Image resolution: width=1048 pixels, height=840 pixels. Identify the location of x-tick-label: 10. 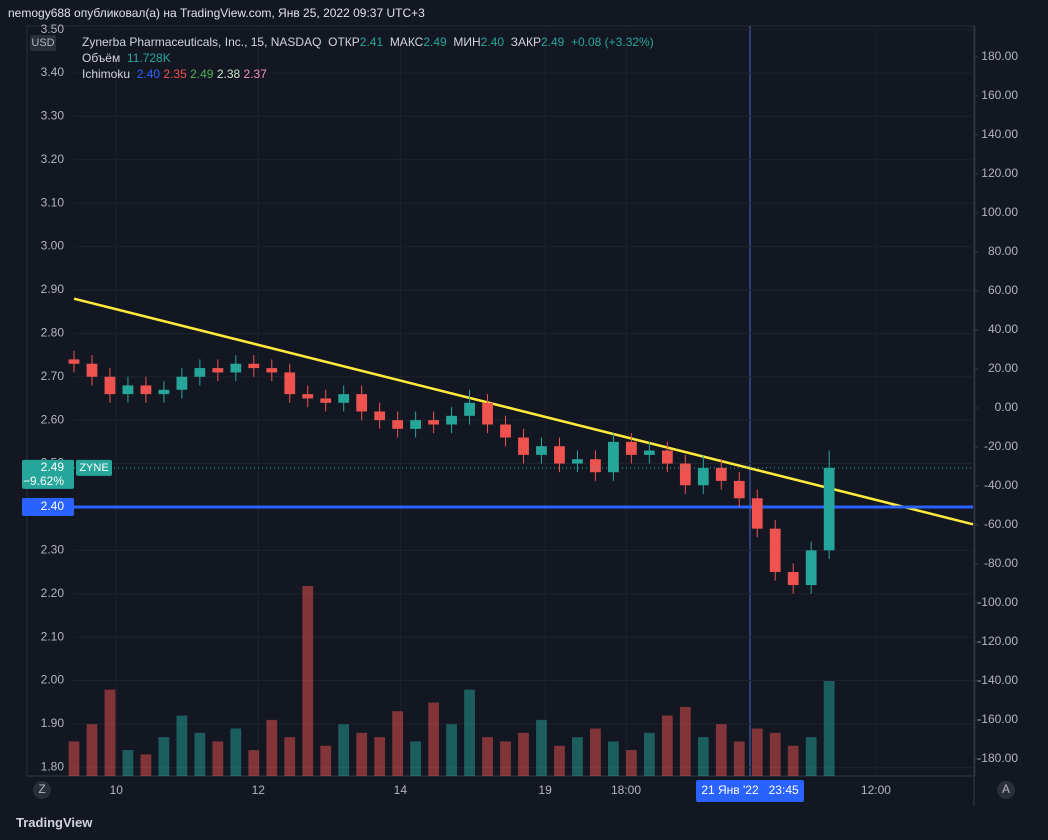
(117, 790).